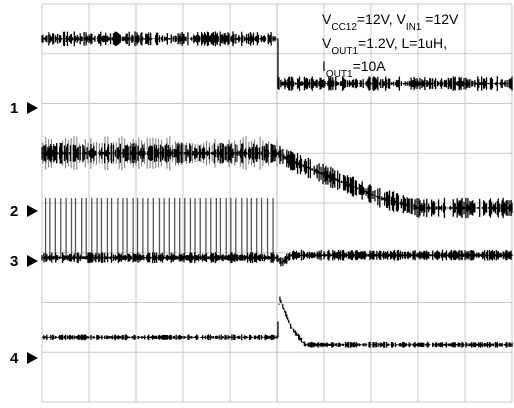 Image resolution: width=514 pixels, height=408 pixels. What do you see at coordinates (14, 108) in the screenshot?
I see `channel-marker-label: 1` at bounding box center [14, 108].